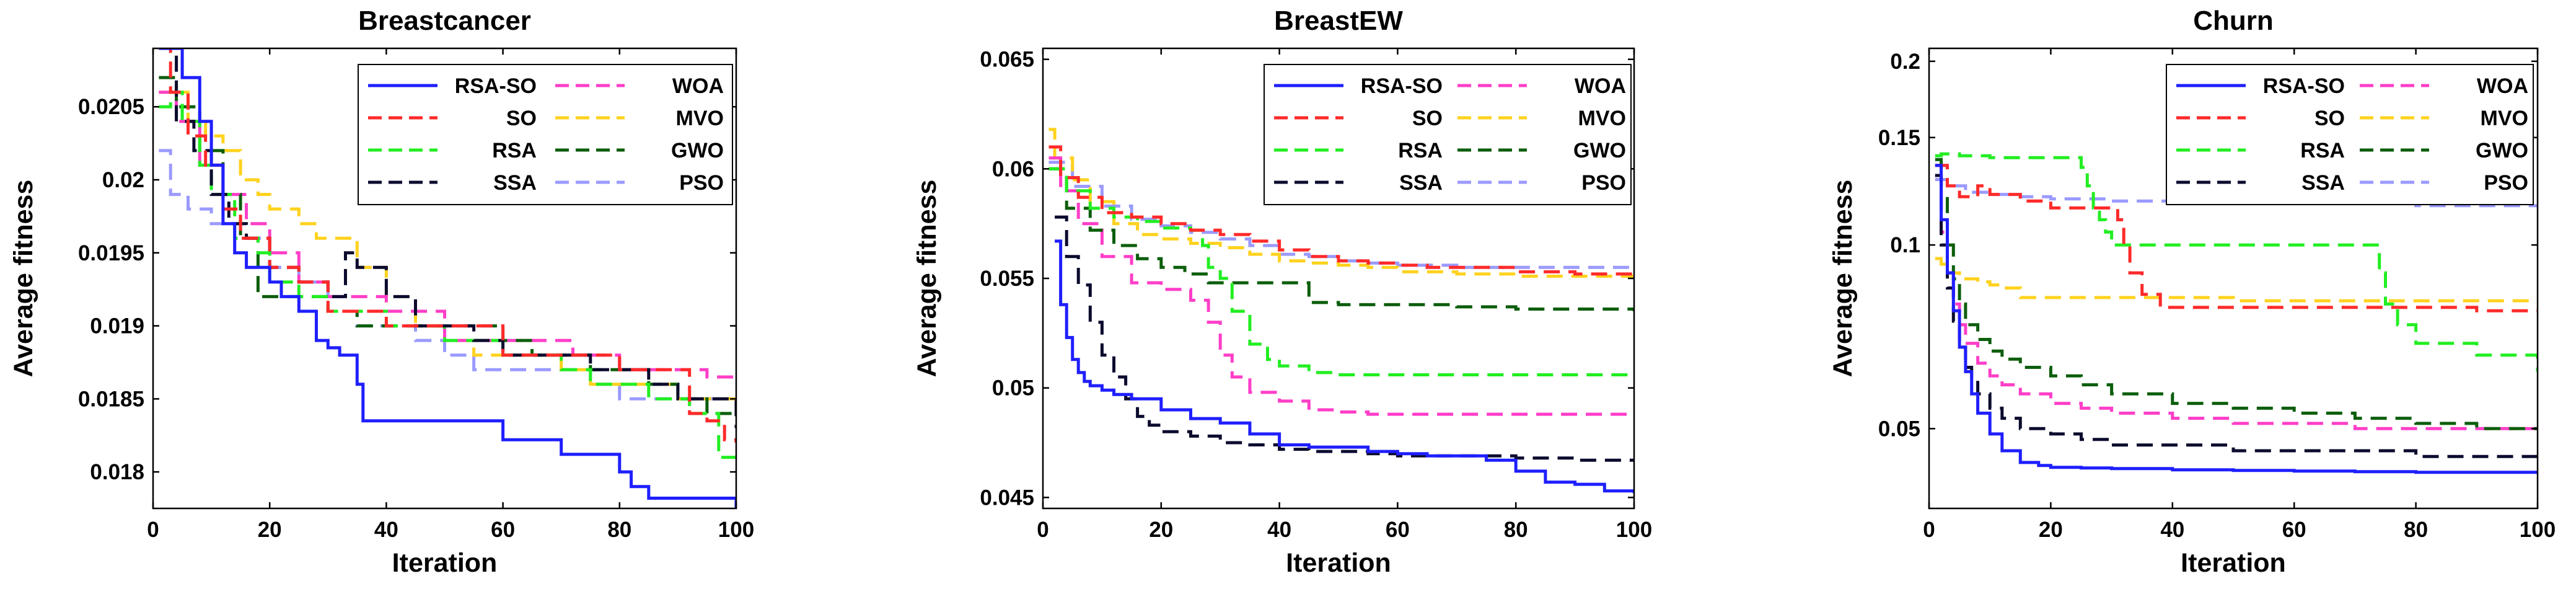 This screenshot has width=2576, height=607. I want to click on y-tick-label: 0.019, so click(117, 326).